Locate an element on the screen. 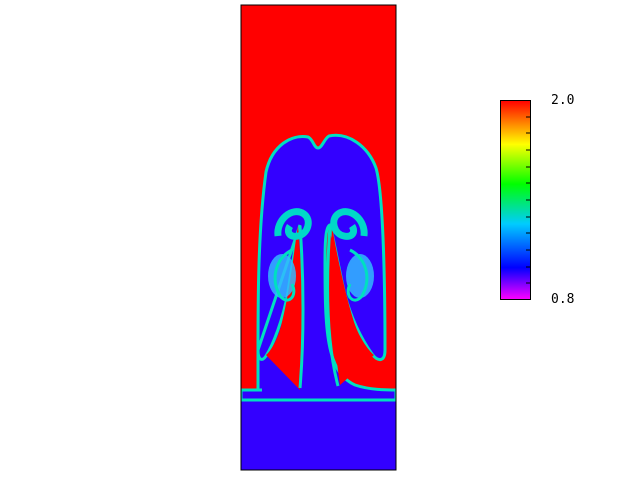 This screenshot has width=640, height=480. vortex-left-core is located at coordinates (282, 276).